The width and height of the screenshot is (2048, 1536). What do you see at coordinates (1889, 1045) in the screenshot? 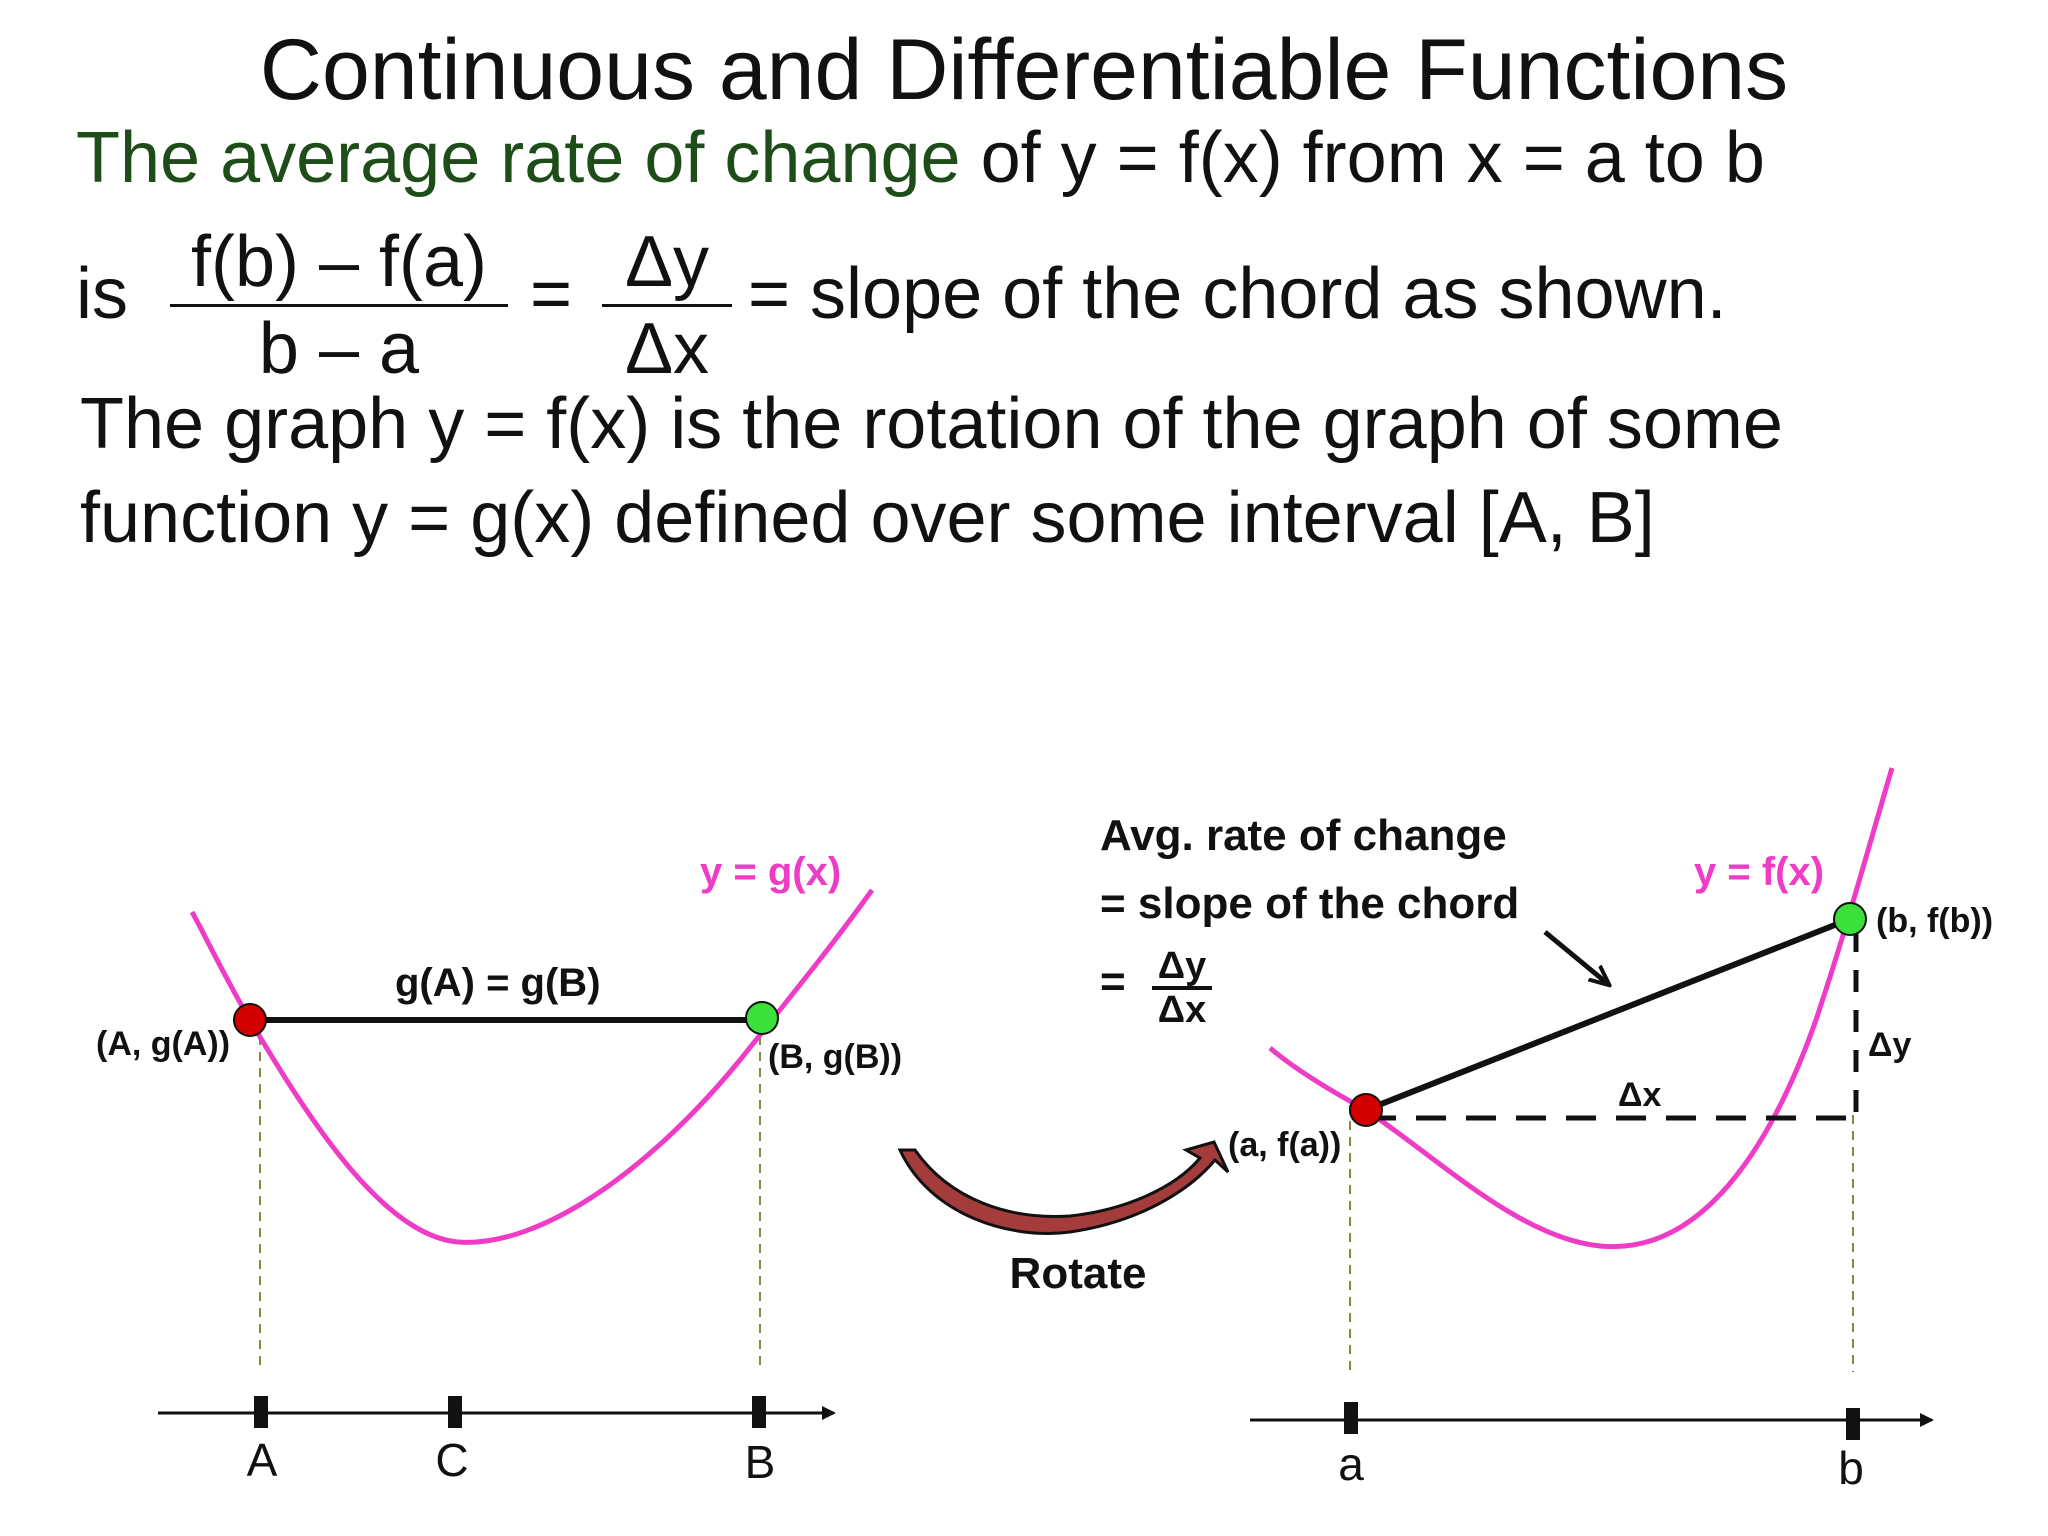
I see `delta-y-label: Δy` at bounding box center [1889, 1045].